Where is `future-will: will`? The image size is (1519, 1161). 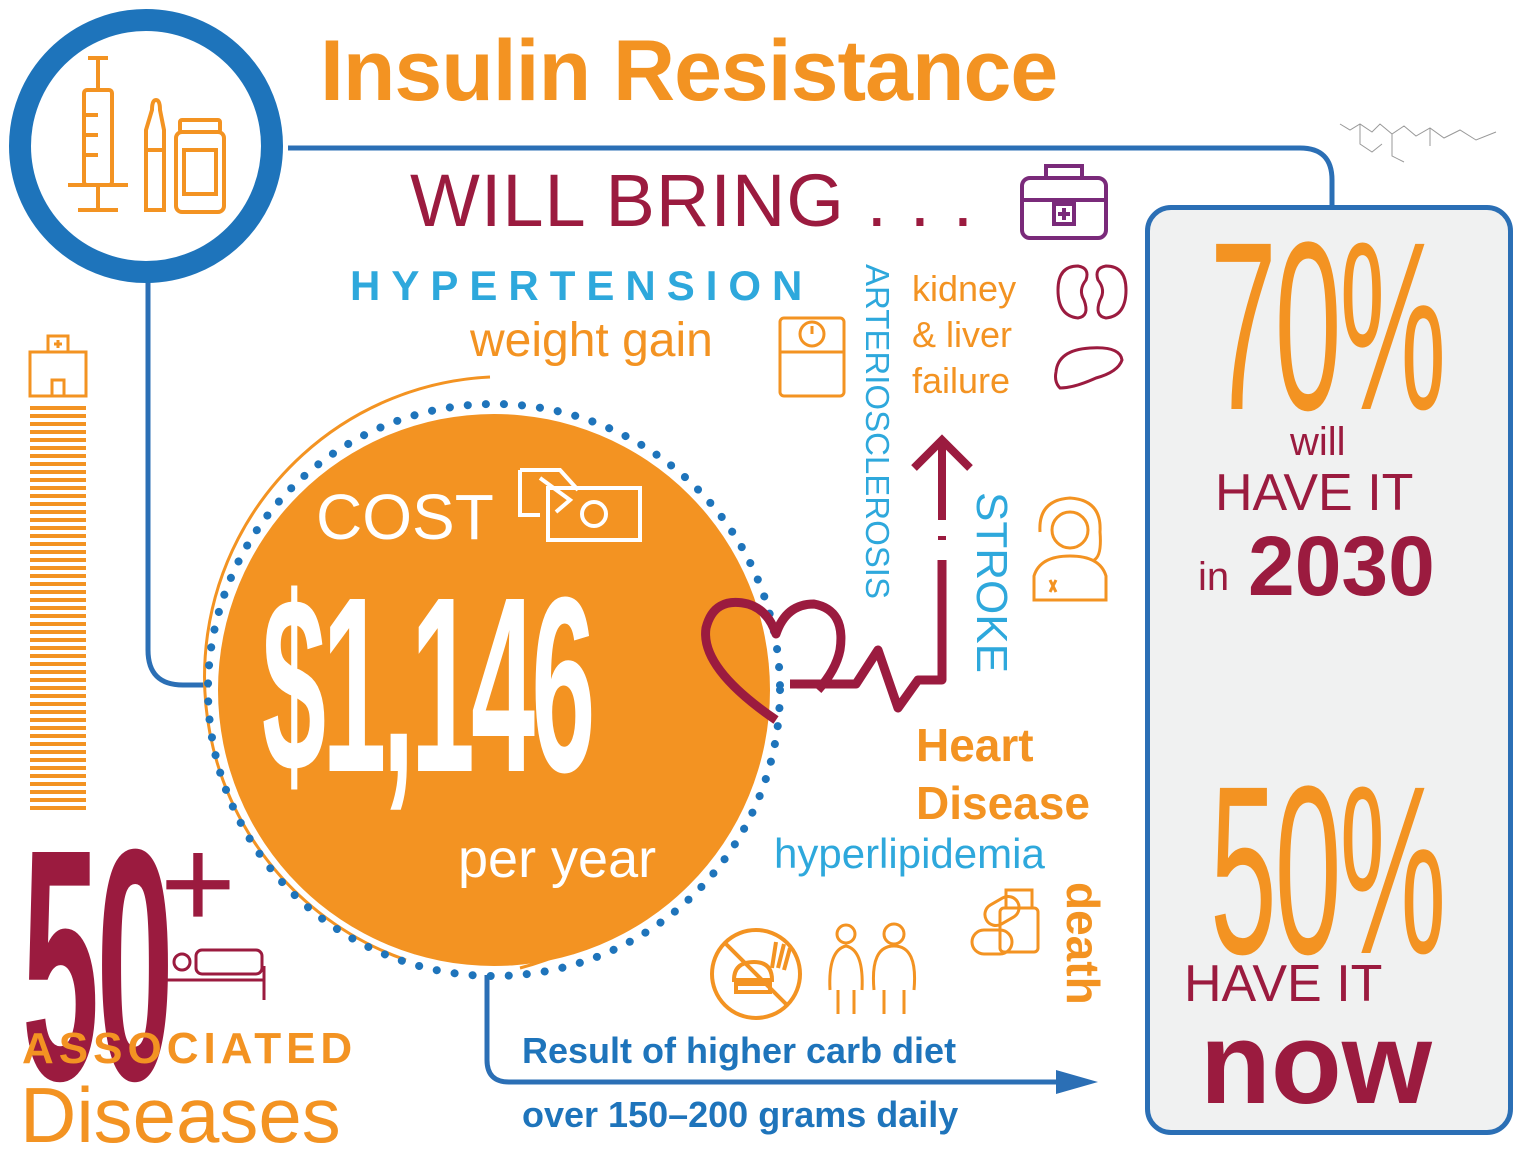 future-will: will is located at coordinates (1318, 442).